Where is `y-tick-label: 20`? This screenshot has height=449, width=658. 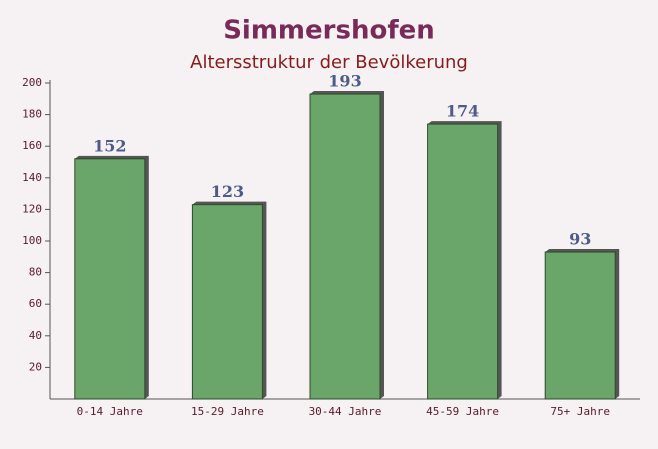 y-tick-label: 20 is located at coordinates (35, 366).